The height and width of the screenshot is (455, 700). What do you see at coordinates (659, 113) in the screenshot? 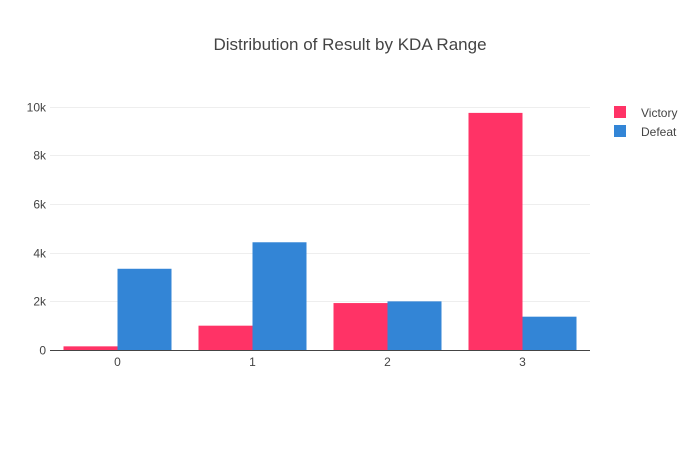
I see `legend-label: Victory` at bounding box center [659, 113].